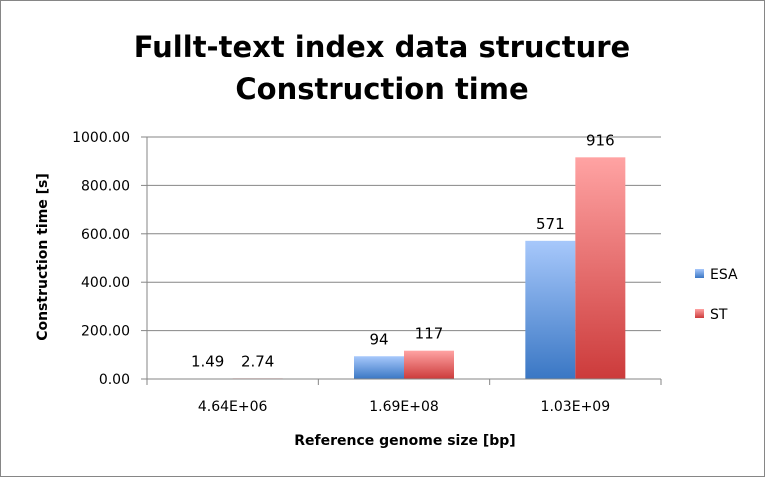 The width and height of the screenshot is (765, 477). What do you see at coordinates (43, 257) in the screenshot?
I see `y-axis-title: Construction time [s]` at bounding box center [43, 257].